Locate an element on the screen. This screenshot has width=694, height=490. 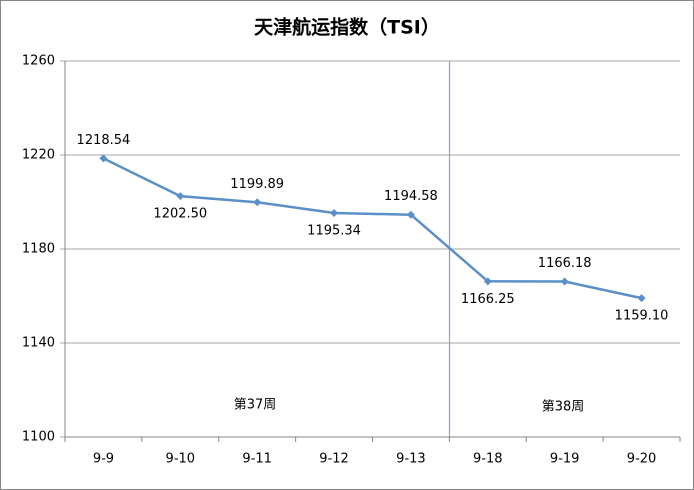
y-tick-label: 1180 is located at coordinates (38, 249).